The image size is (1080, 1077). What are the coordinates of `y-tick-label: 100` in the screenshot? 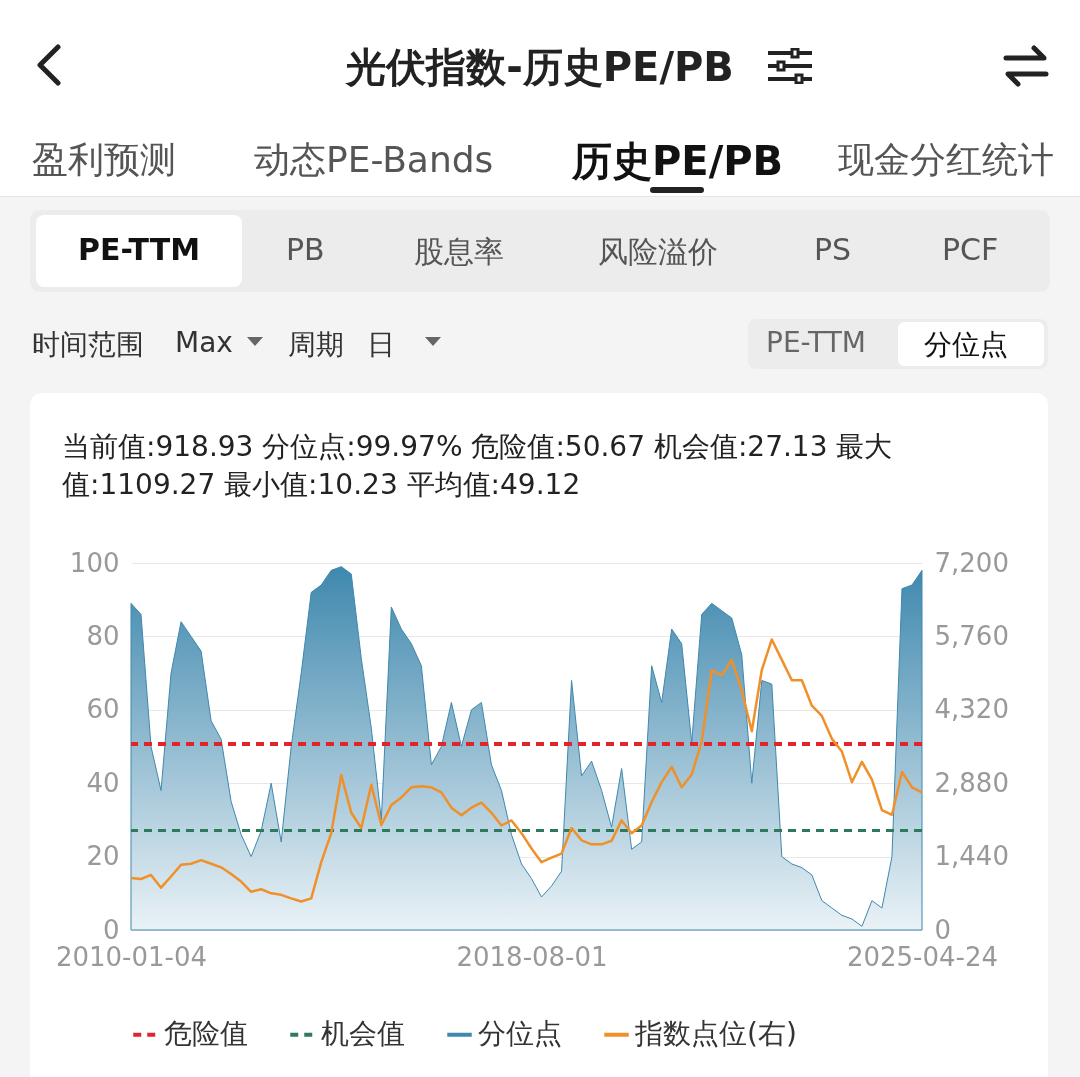 It's located at (94, 562).